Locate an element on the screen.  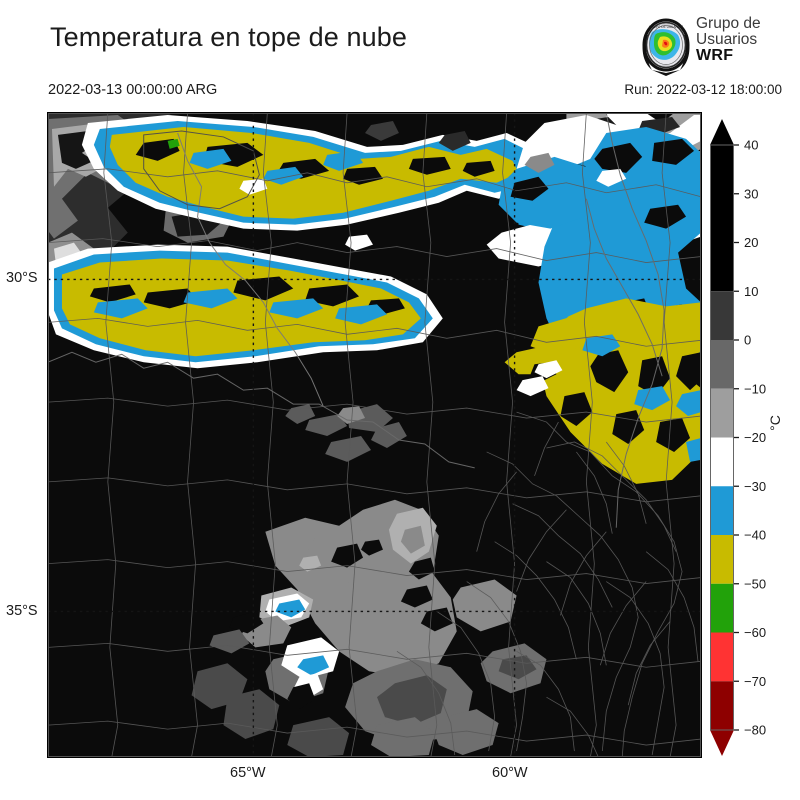
axis-label-lat-30: 30°S is located at coordinates (22, 278).